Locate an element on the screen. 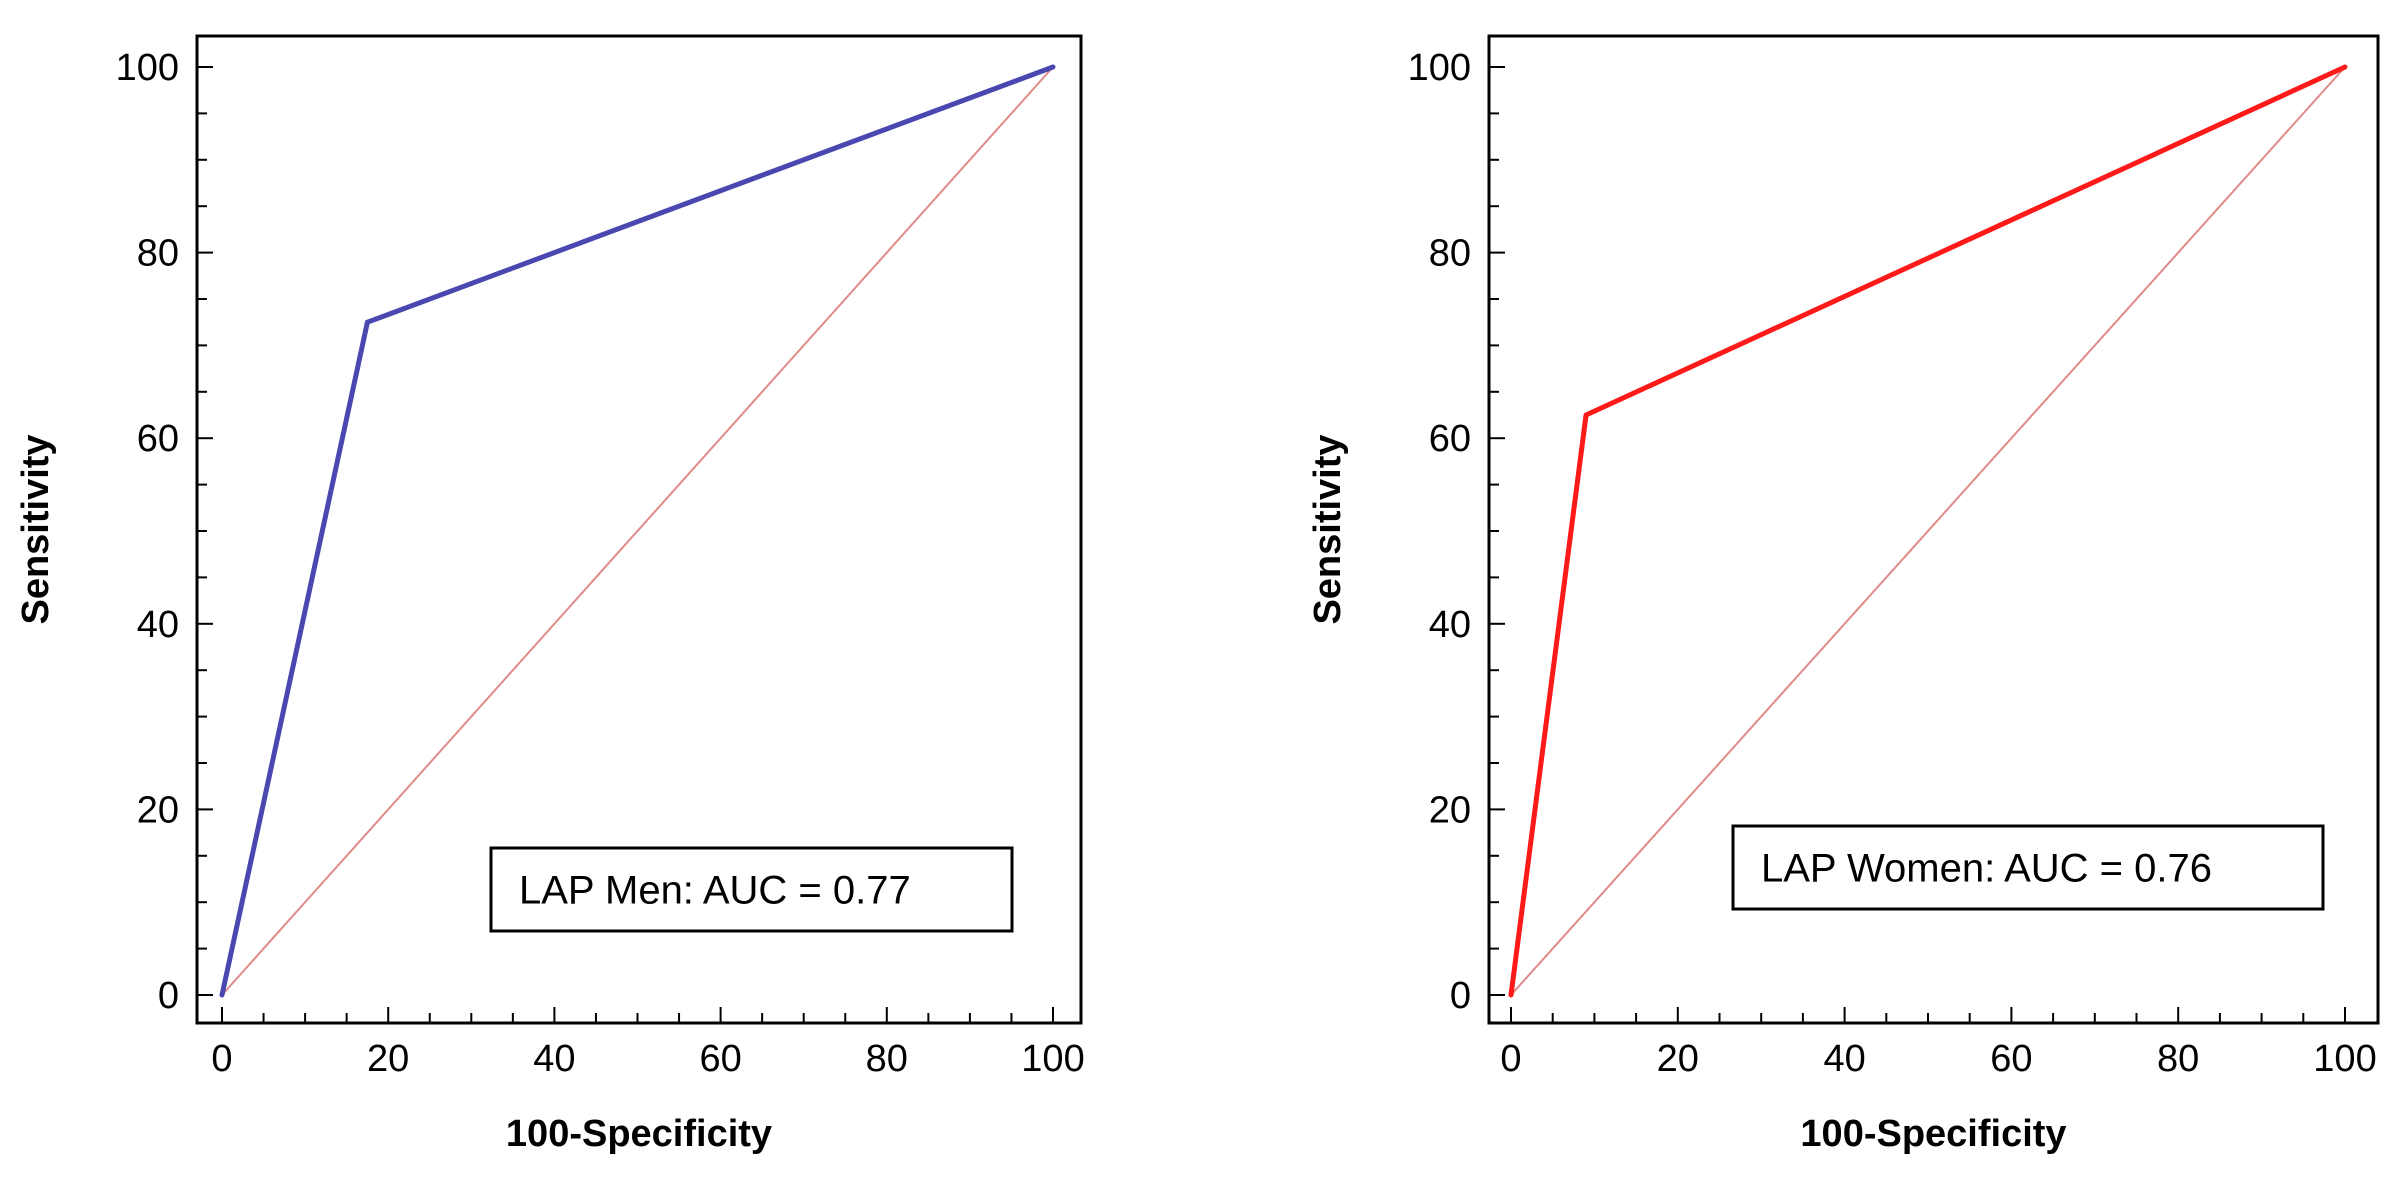 The height and width of the screenshot is (1186, 2396). legend-text: LAP Women: AUC = 0.76 is located at coordinates (1986, 869).